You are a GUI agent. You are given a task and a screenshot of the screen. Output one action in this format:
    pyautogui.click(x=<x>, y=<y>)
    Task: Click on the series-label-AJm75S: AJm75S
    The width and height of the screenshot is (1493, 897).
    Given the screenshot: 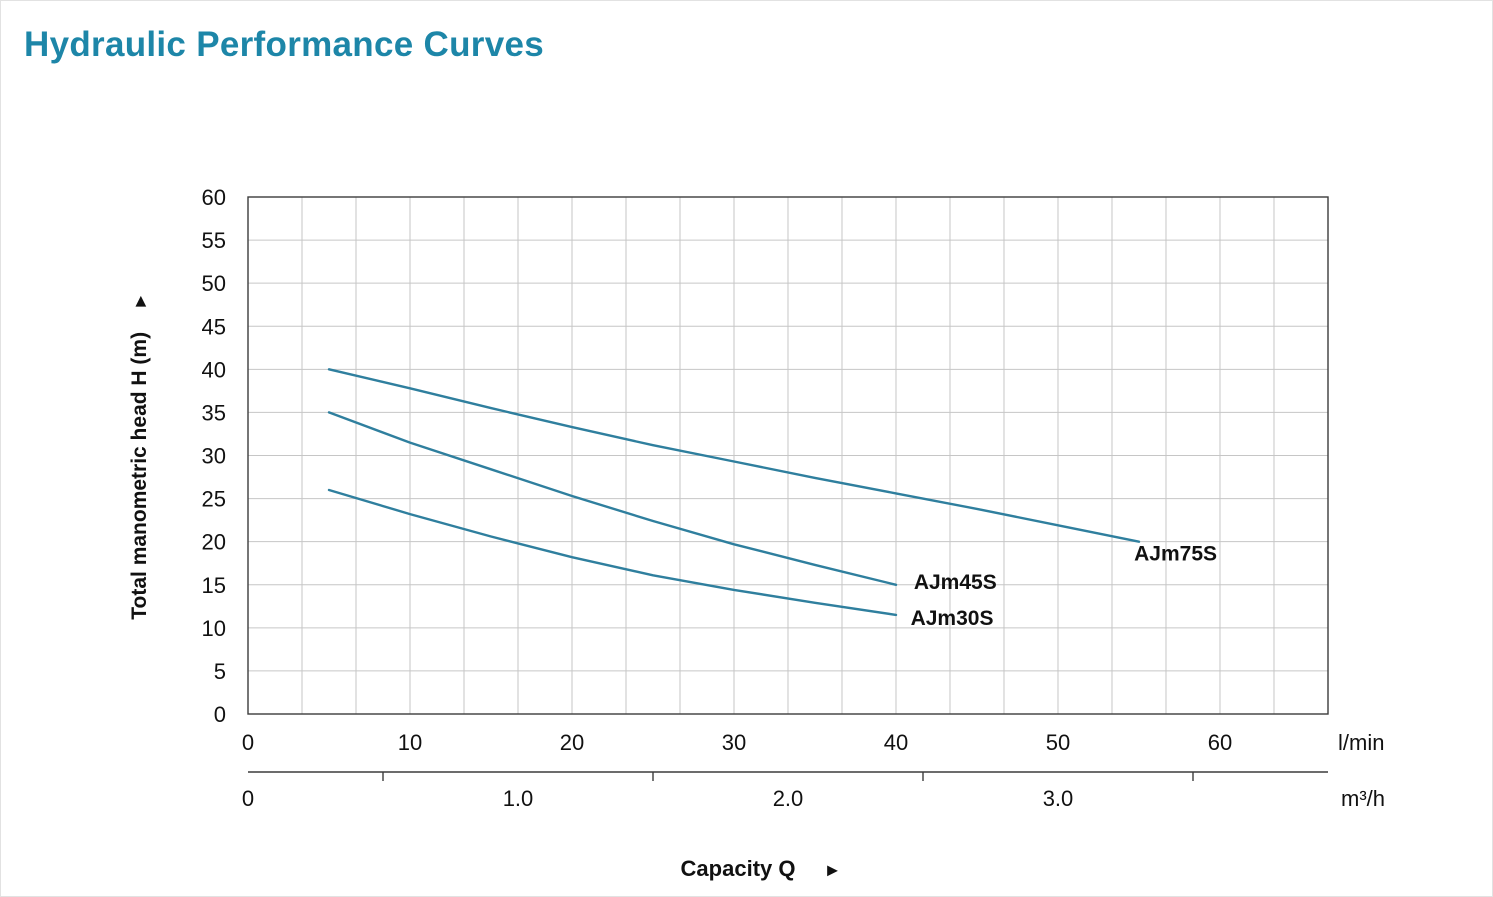 What is the action you would take?
    pyautogui.click(x=1175, y=554)
    